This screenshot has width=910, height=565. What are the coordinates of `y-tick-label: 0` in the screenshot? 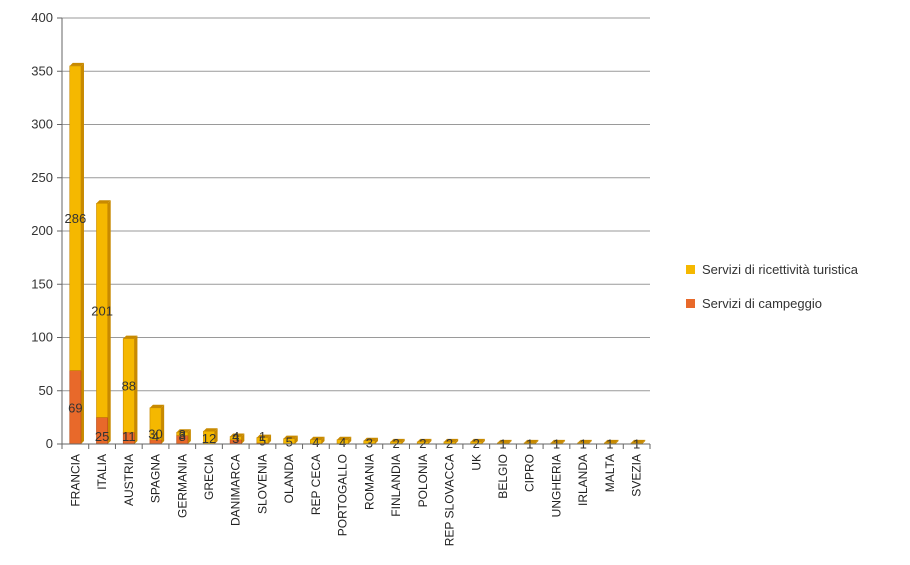 It's located at (49, 443).